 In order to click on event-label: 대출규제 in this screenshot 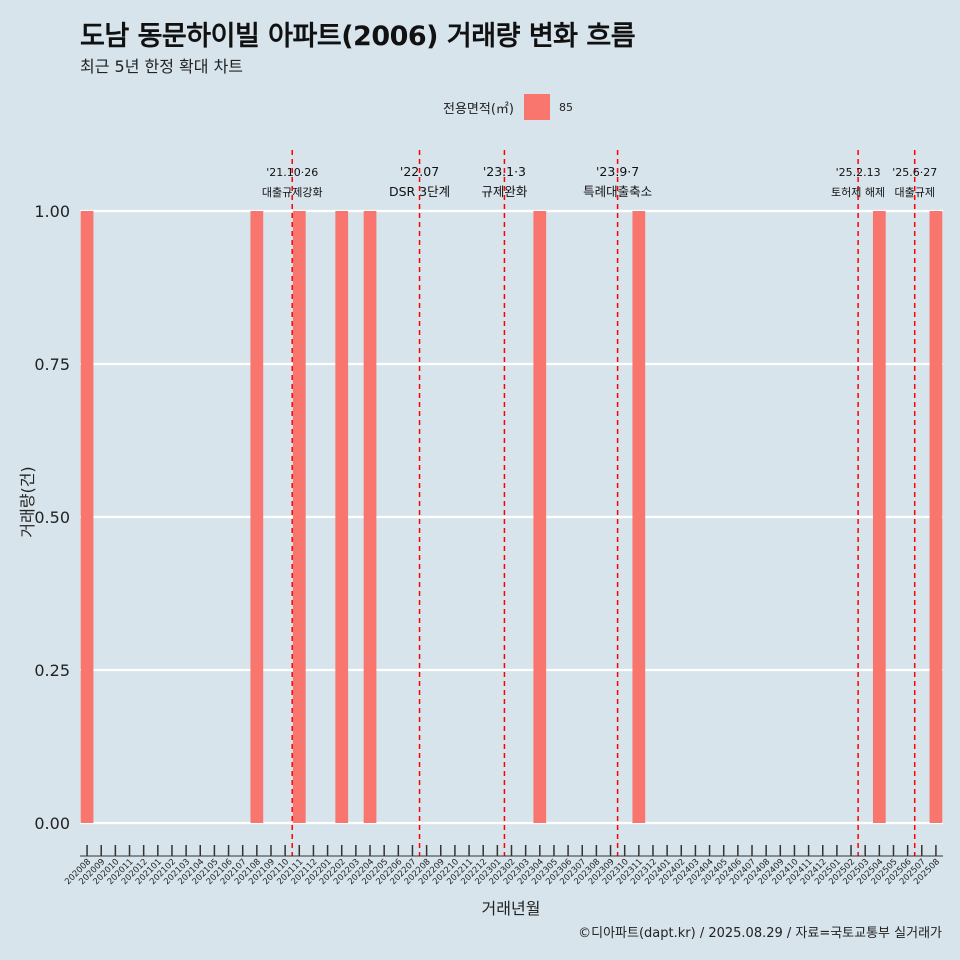, I will do `click(914, 192)`.